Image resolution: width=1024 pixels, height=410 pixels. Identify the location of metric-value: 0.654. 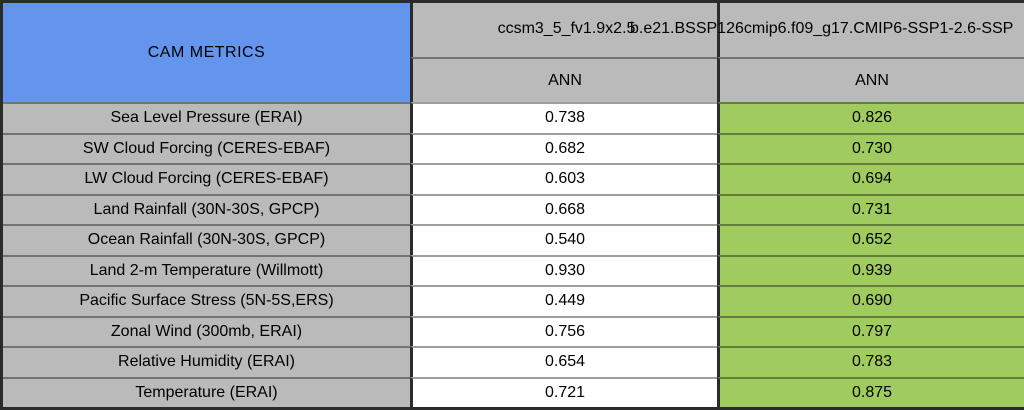
(563, 361).